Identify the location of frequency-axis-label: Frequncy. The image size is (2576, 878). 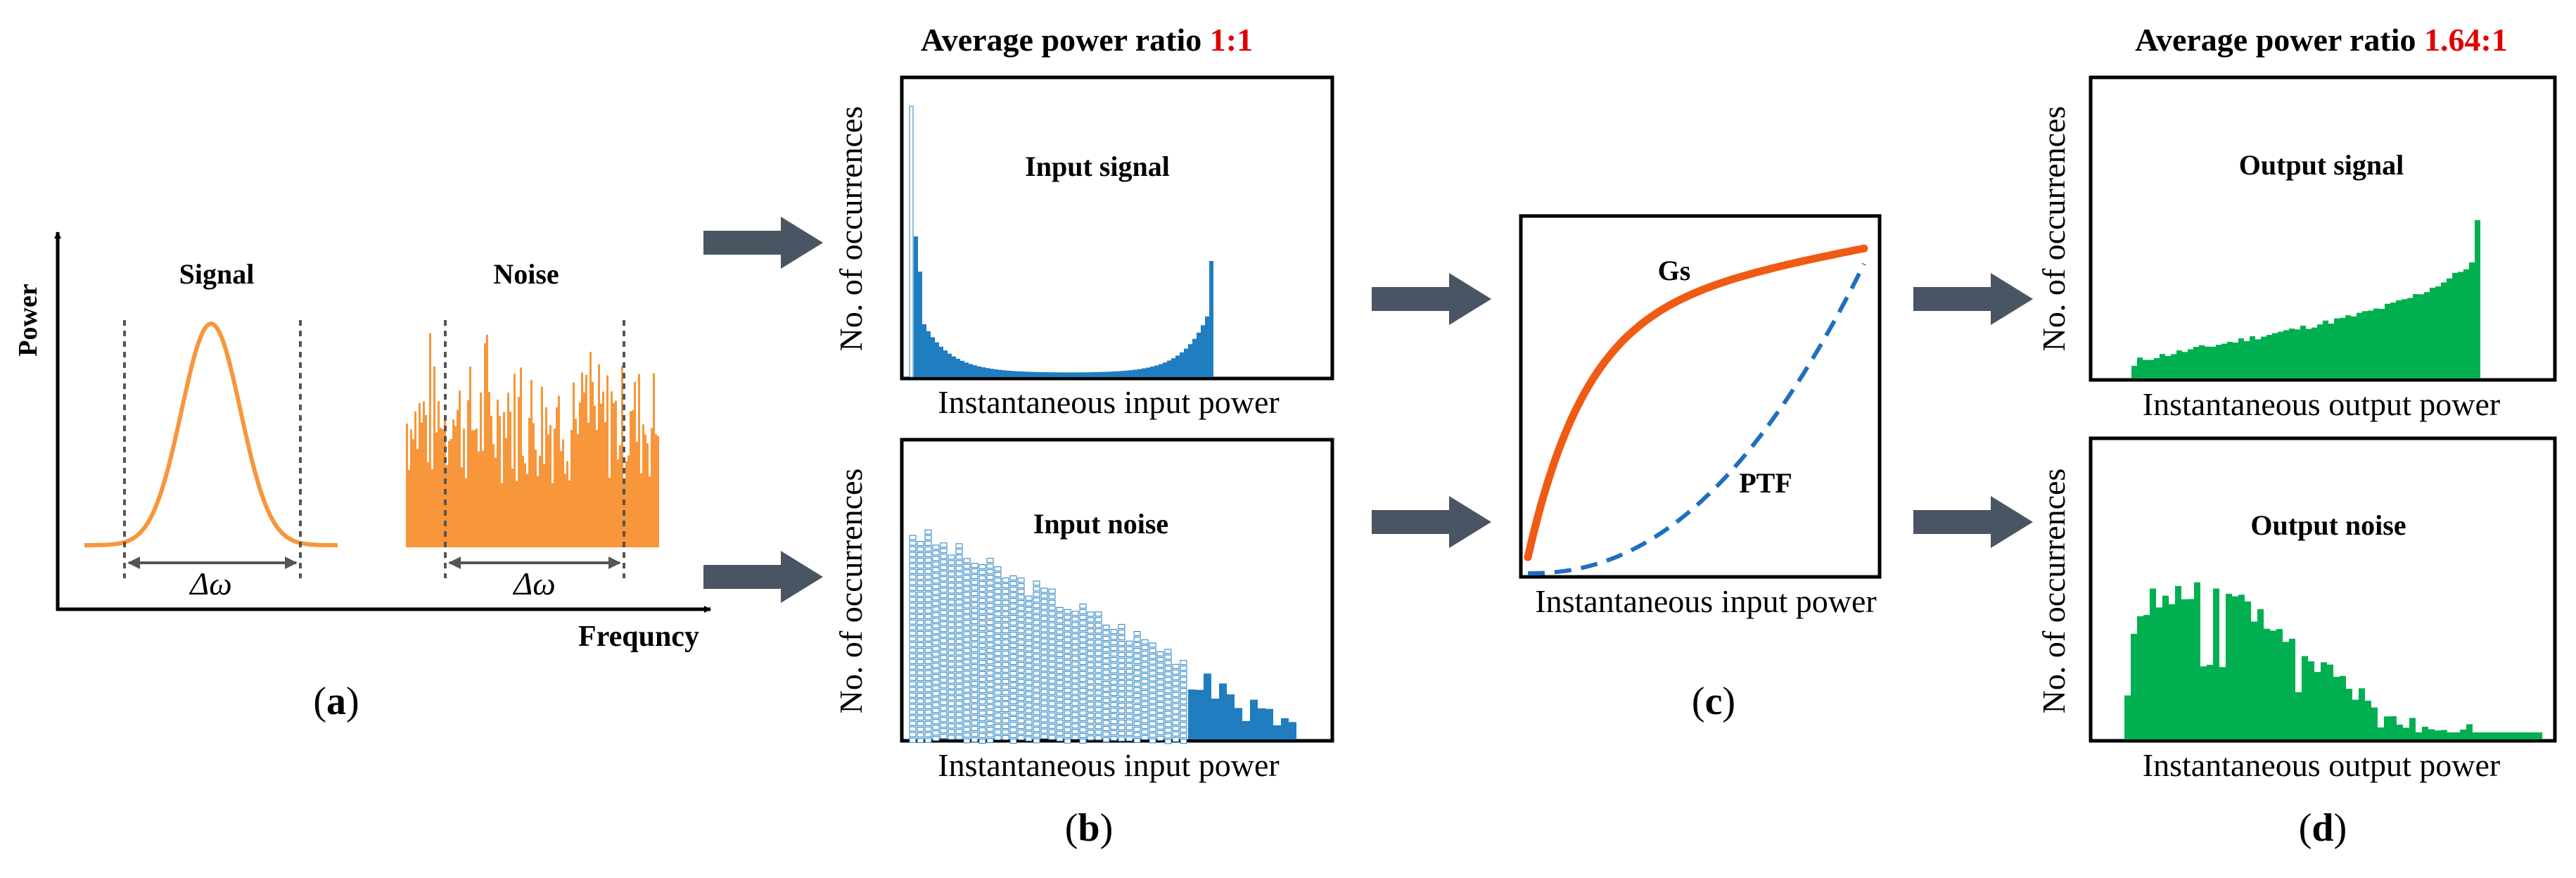
(638, 637).